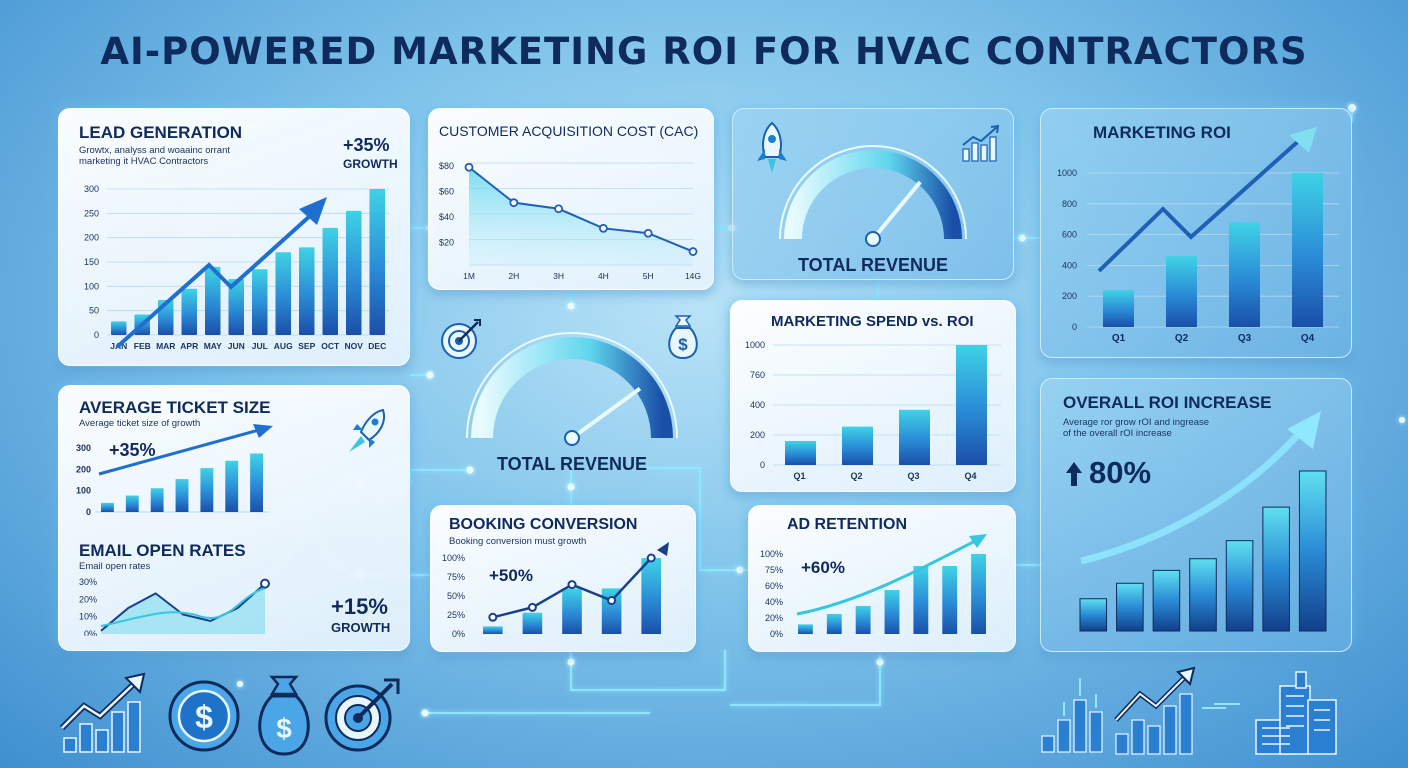 The width and height of the screenshot is (1408, 768). Describe the element at coordinates (1119, 338) in the screenshot. I see `x-tick-label: Q1` at that location.